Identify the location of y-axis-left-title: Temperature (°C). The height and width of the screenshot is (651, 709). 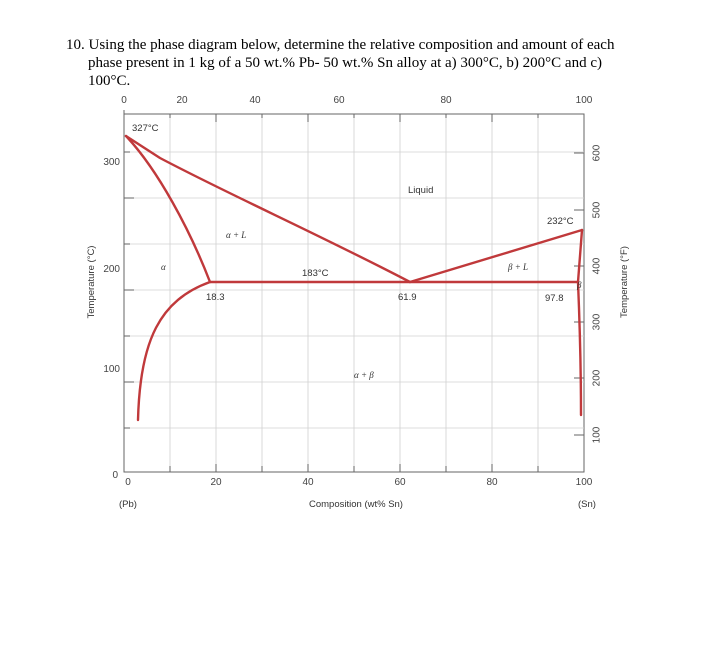
(91, 282).